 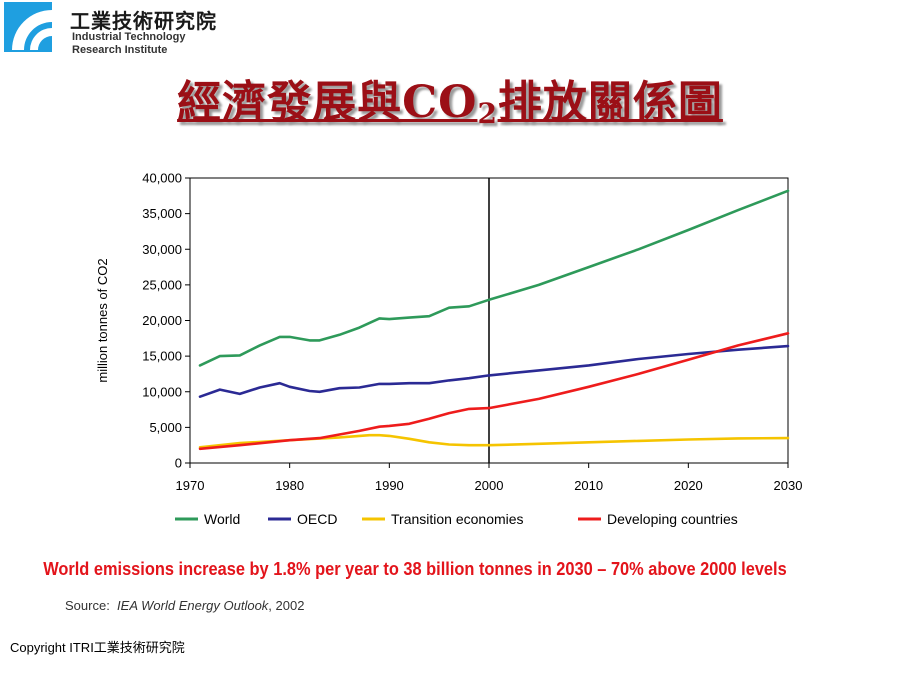 What do you see at coordinates (494, 371) in the screenshot?
I see `series-line-oecd` at bounding box center [494, 371].